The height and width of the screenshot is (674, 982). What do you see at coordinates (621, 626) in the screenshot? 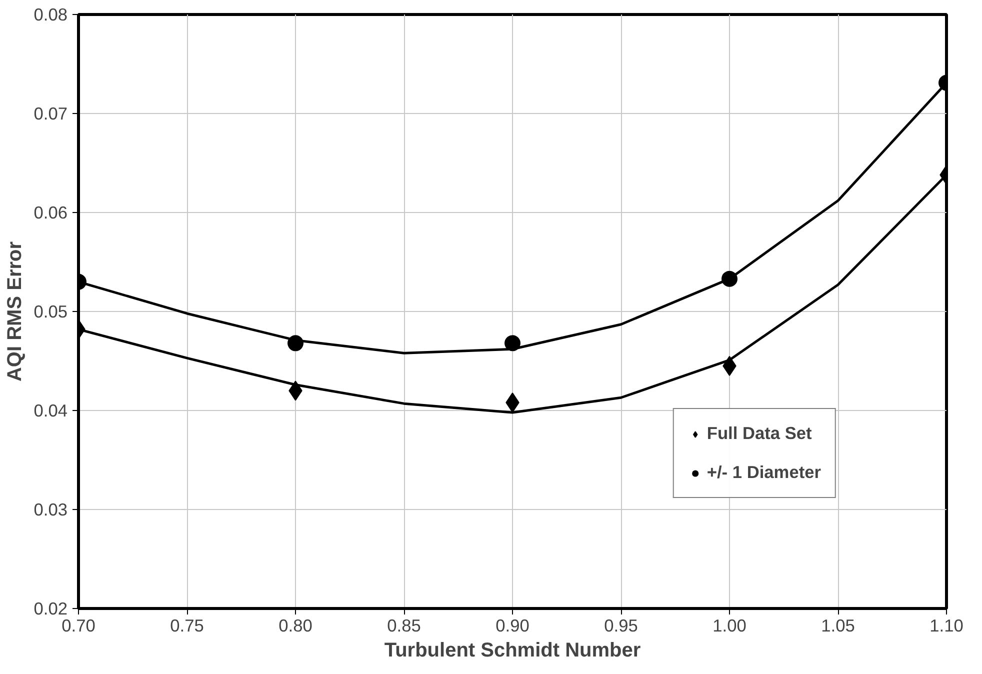
I see `x-tick-label: 0.95` at bounding box center [621, 626].